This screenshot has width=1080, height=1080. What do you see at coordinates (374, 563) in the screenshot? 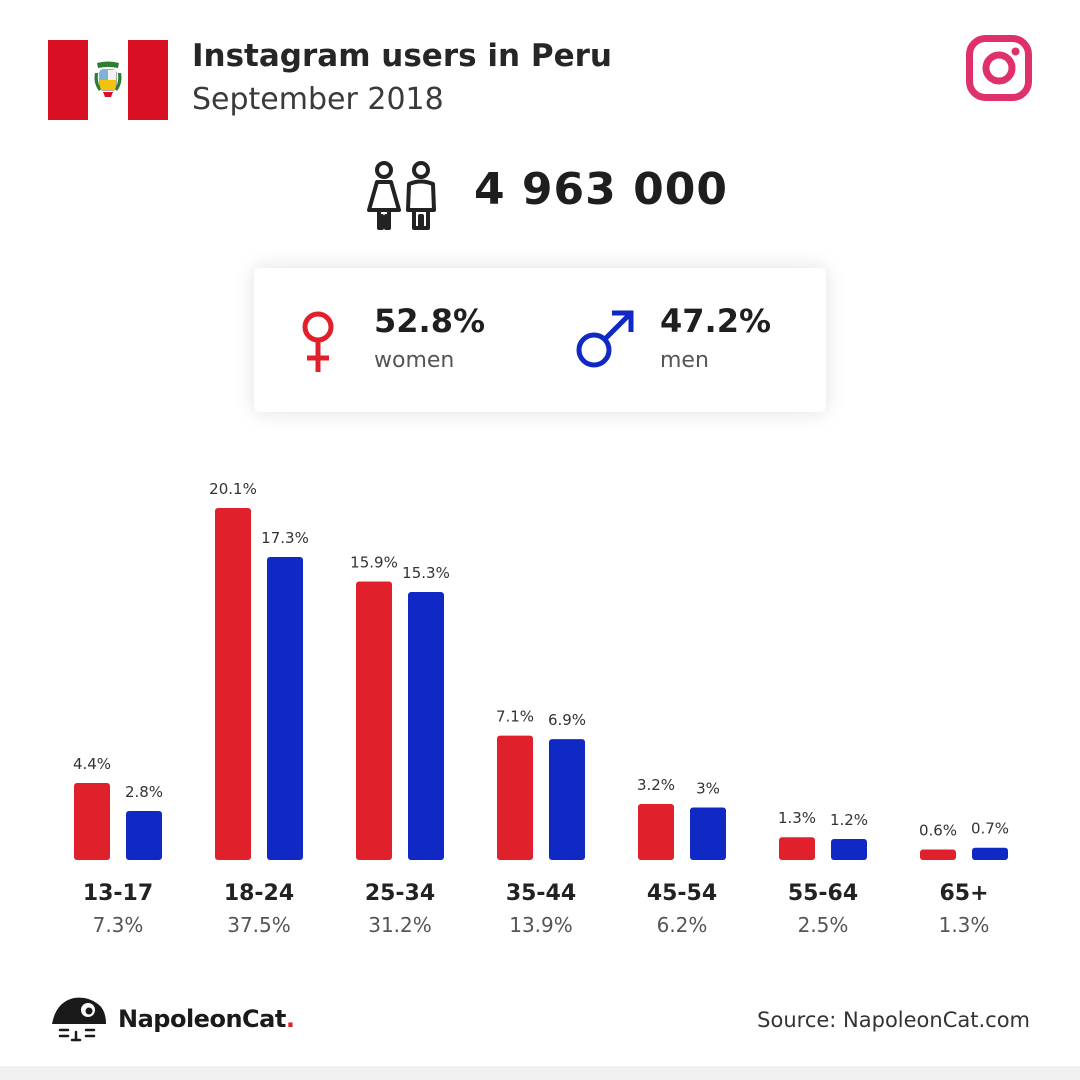
I see `value-label: 15.9%` at bounding box center [374, 563].